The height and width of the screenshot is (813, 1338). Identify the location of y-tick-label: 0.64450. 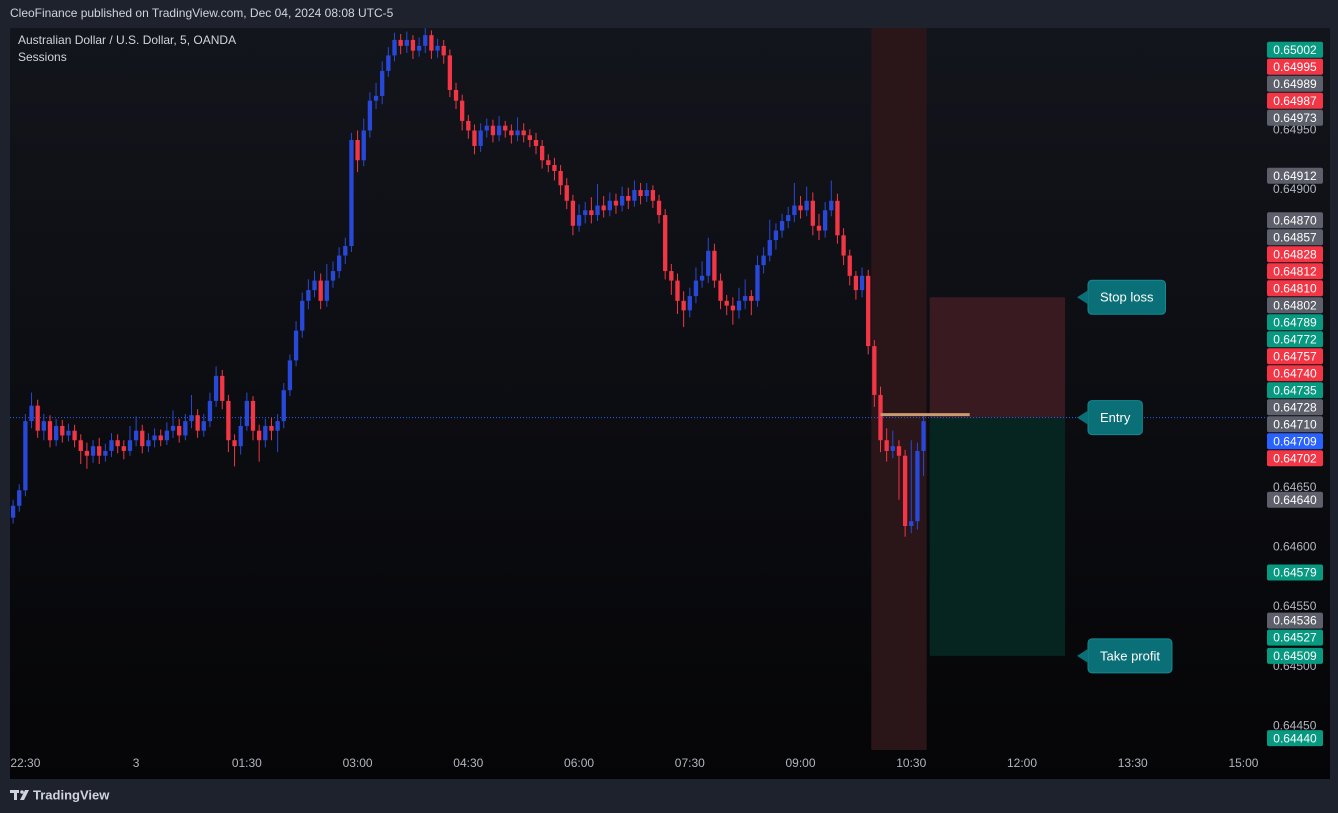
(1295, 725).